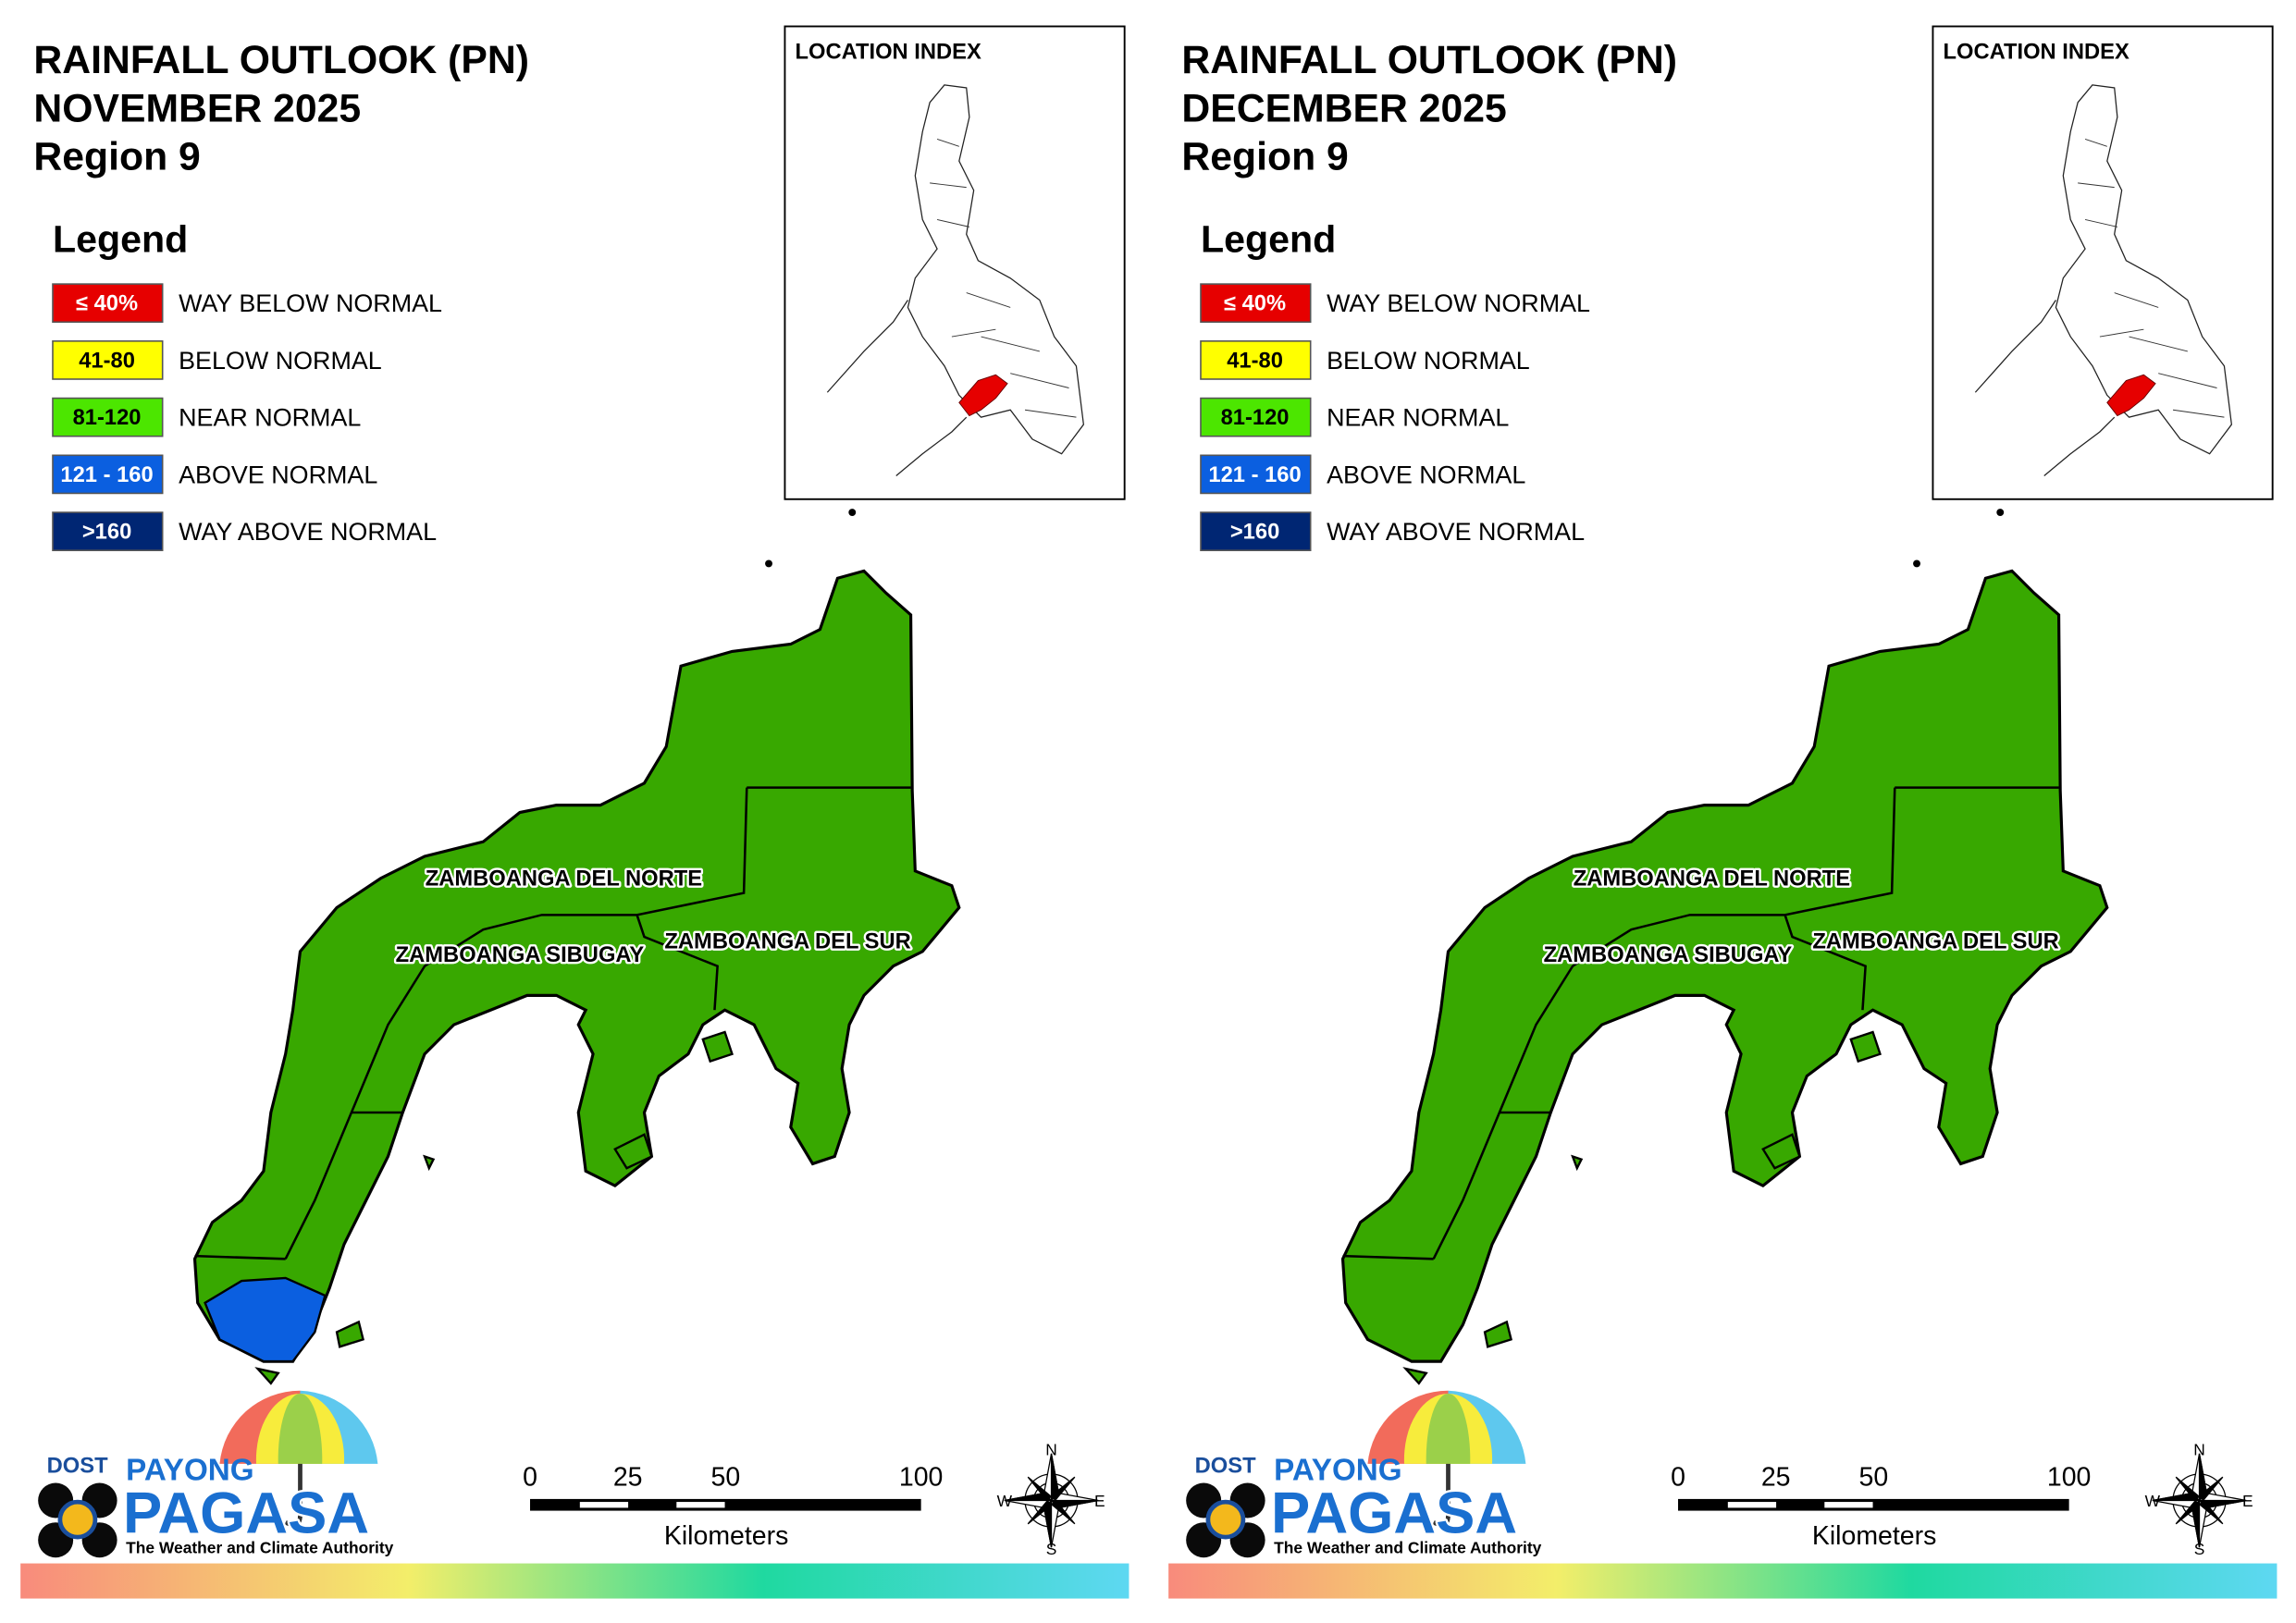 Image resolution: width=2296 pixels, height=1623 pixels. Describe the element at coordinates (197, 108) in the screenshot. I see `title-line: NOVEMBER 2025` at that location.